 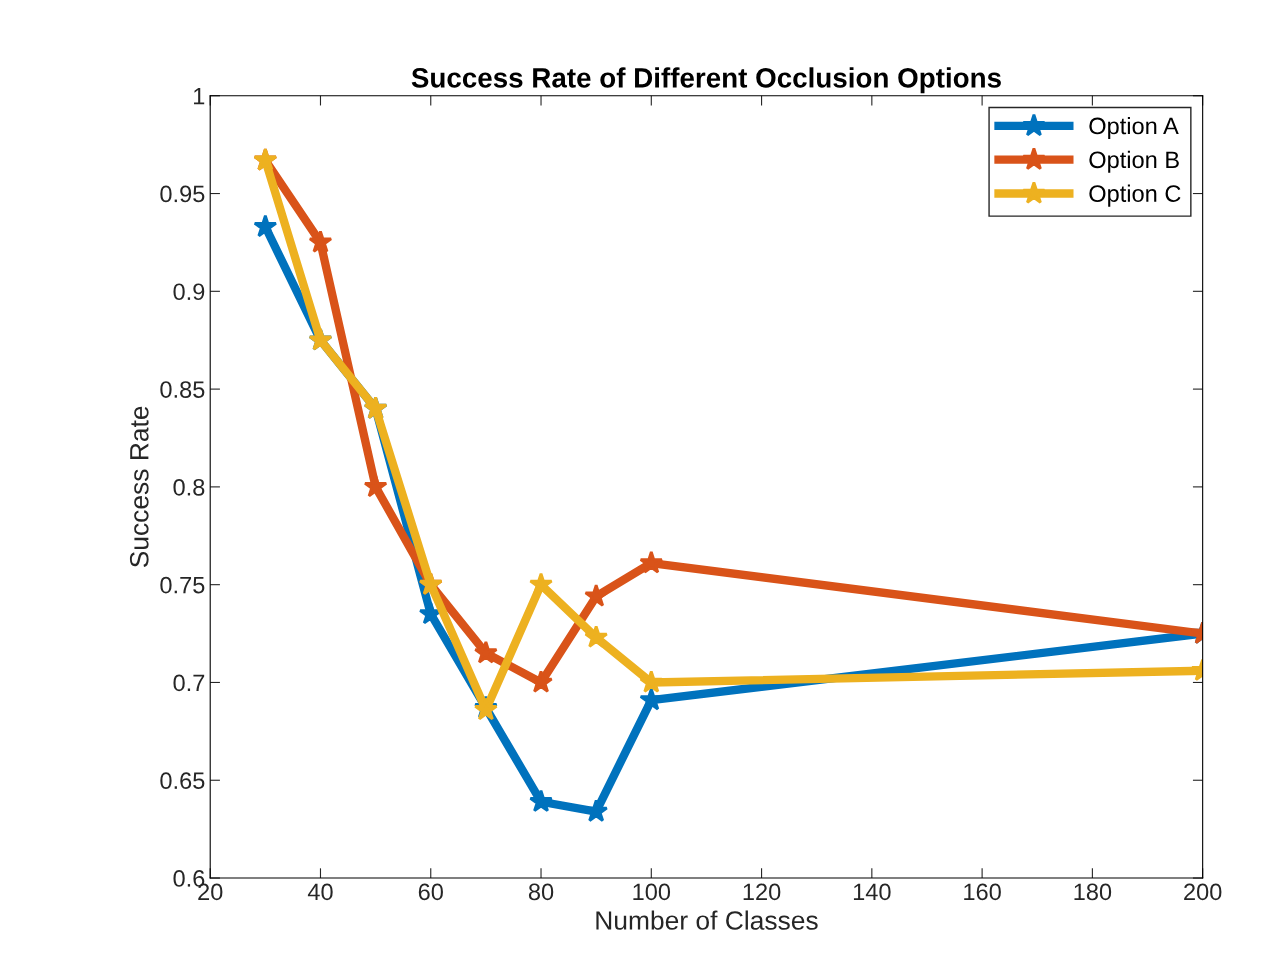 I want to click on y-tick-label: 0.95, so click(x=182, y=194).